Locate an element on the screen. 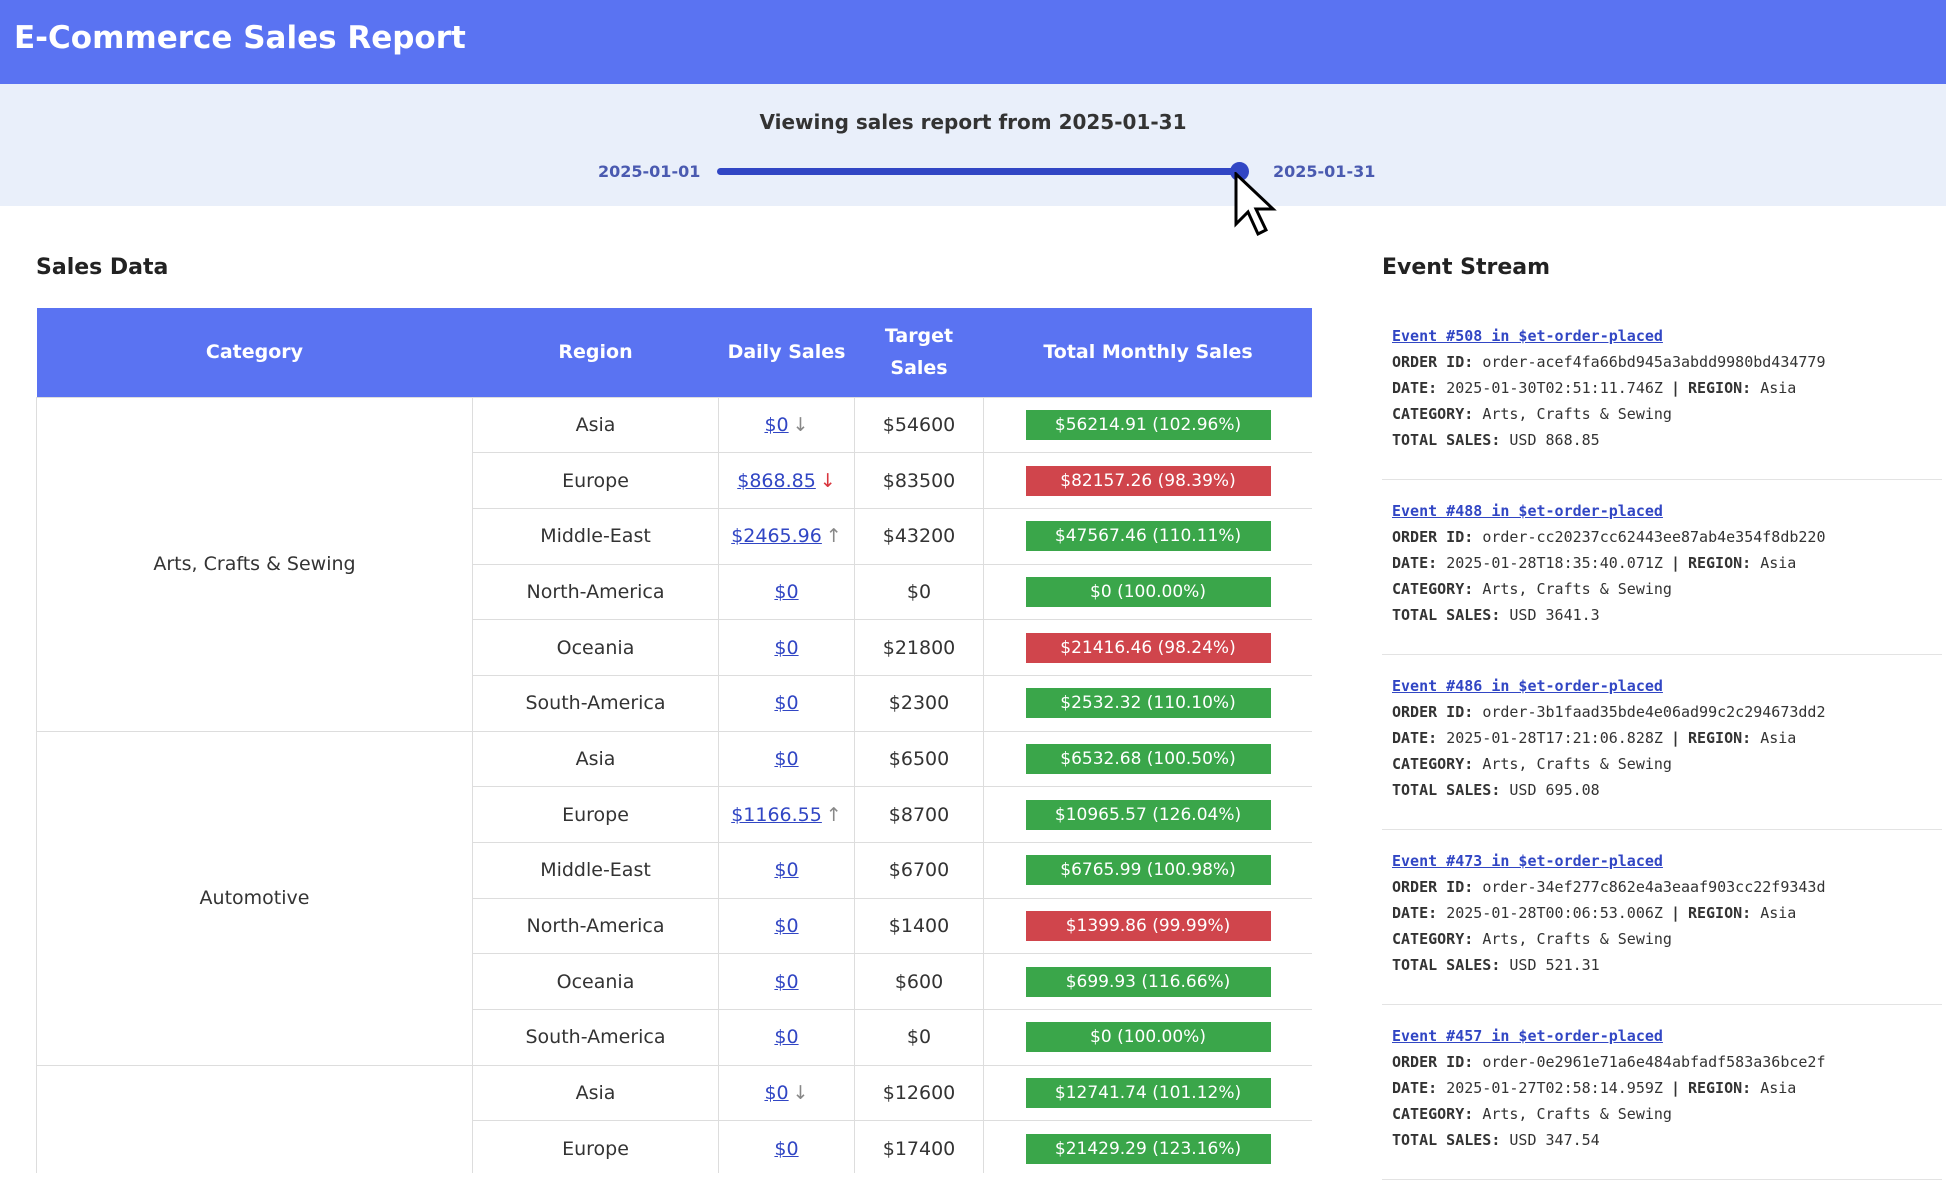 The image size is (1946, 1180). total-cell: $82157.26 (98.39%) is located at coordinates (1147, 480).